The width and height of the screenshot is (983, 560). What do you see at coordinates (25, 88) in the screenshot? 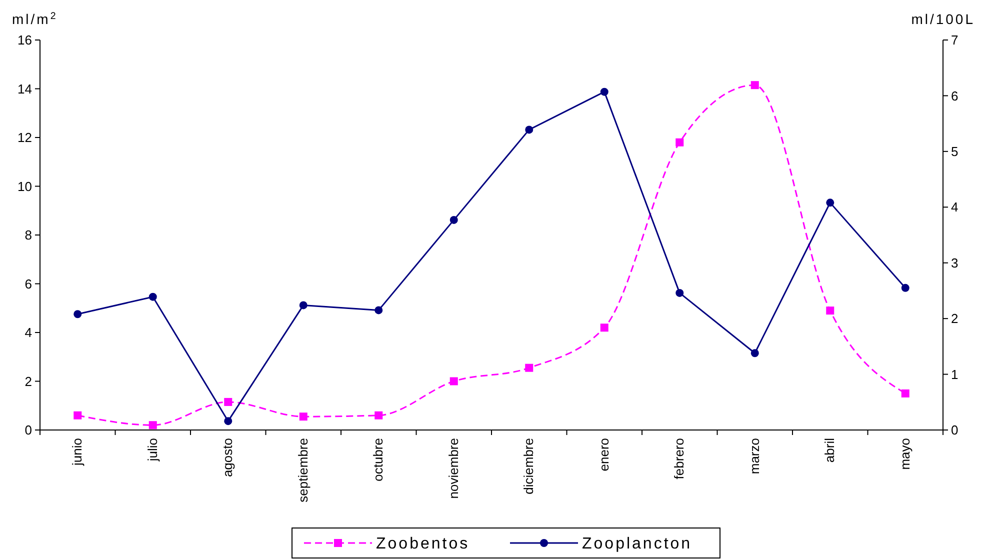
I see `y-tick-label: 14` at bounding box center [25, 88].